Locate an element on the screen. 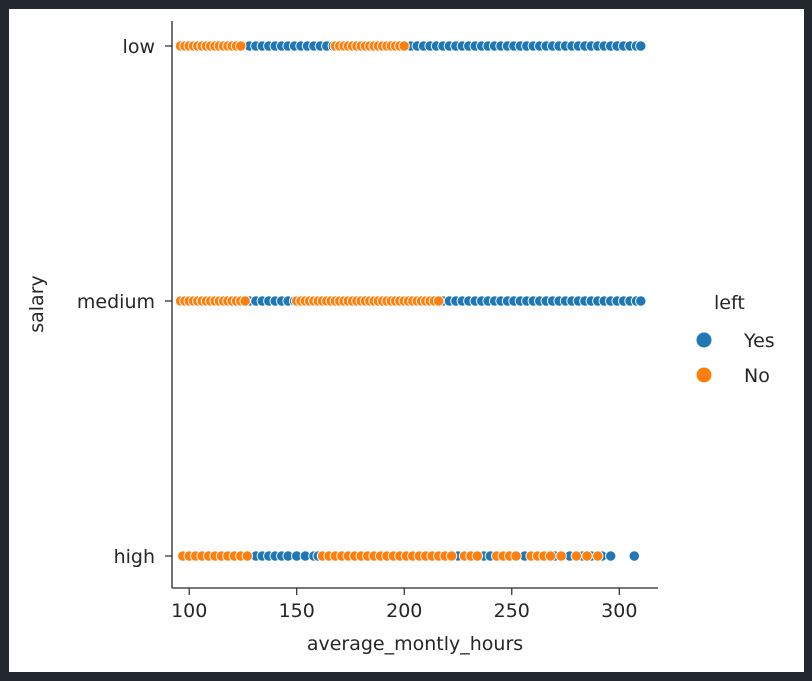 The height and width of the screenshot is (681, 812). y-tick-label: high is located at coordinates (134, 557).